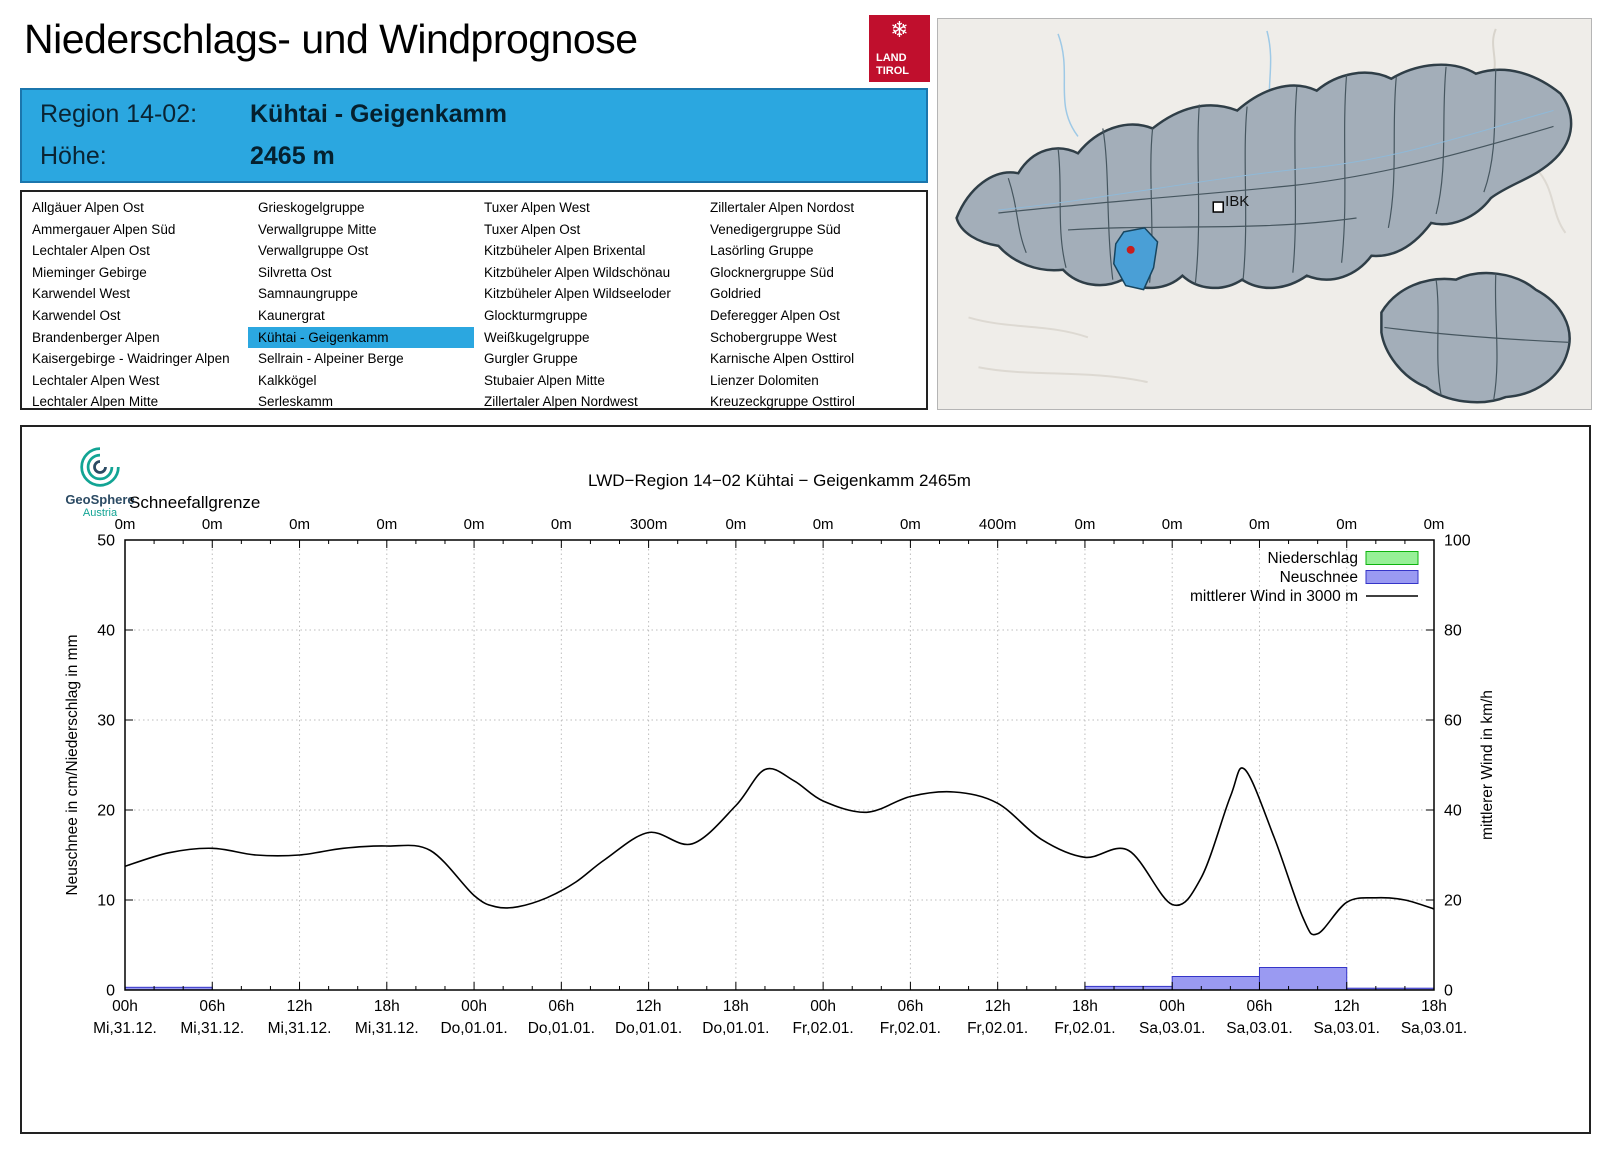 This screenshot has height=1153, width=1600. What do you see at coordinates (1136, 259) in the screenshot?
I see `selected-region-shape` at bounding box center [1136, 259].